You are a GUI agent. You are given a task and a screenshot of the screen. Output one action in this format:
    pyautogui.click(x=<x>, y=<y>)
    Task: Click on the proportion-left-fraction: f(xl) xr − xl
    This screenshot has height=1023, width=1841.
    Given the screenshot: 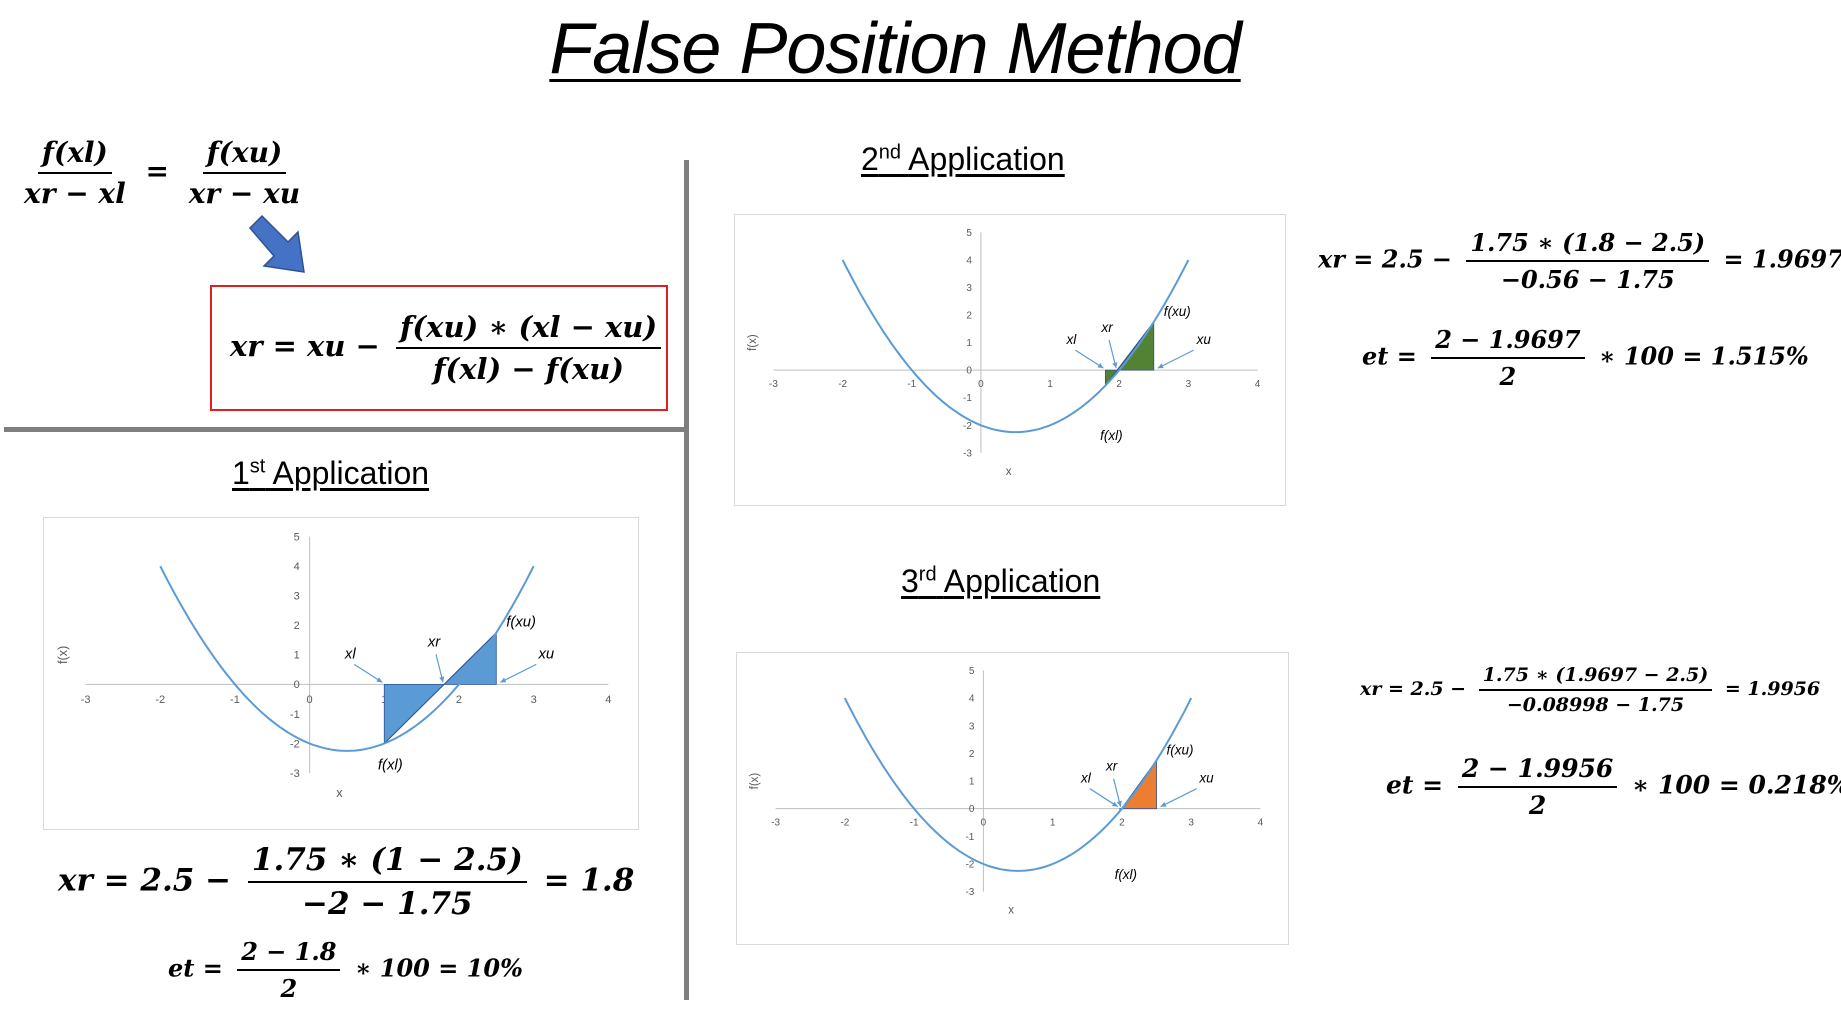 What is the action you would take?
    pyautogui.click(x=75, y=173)
    